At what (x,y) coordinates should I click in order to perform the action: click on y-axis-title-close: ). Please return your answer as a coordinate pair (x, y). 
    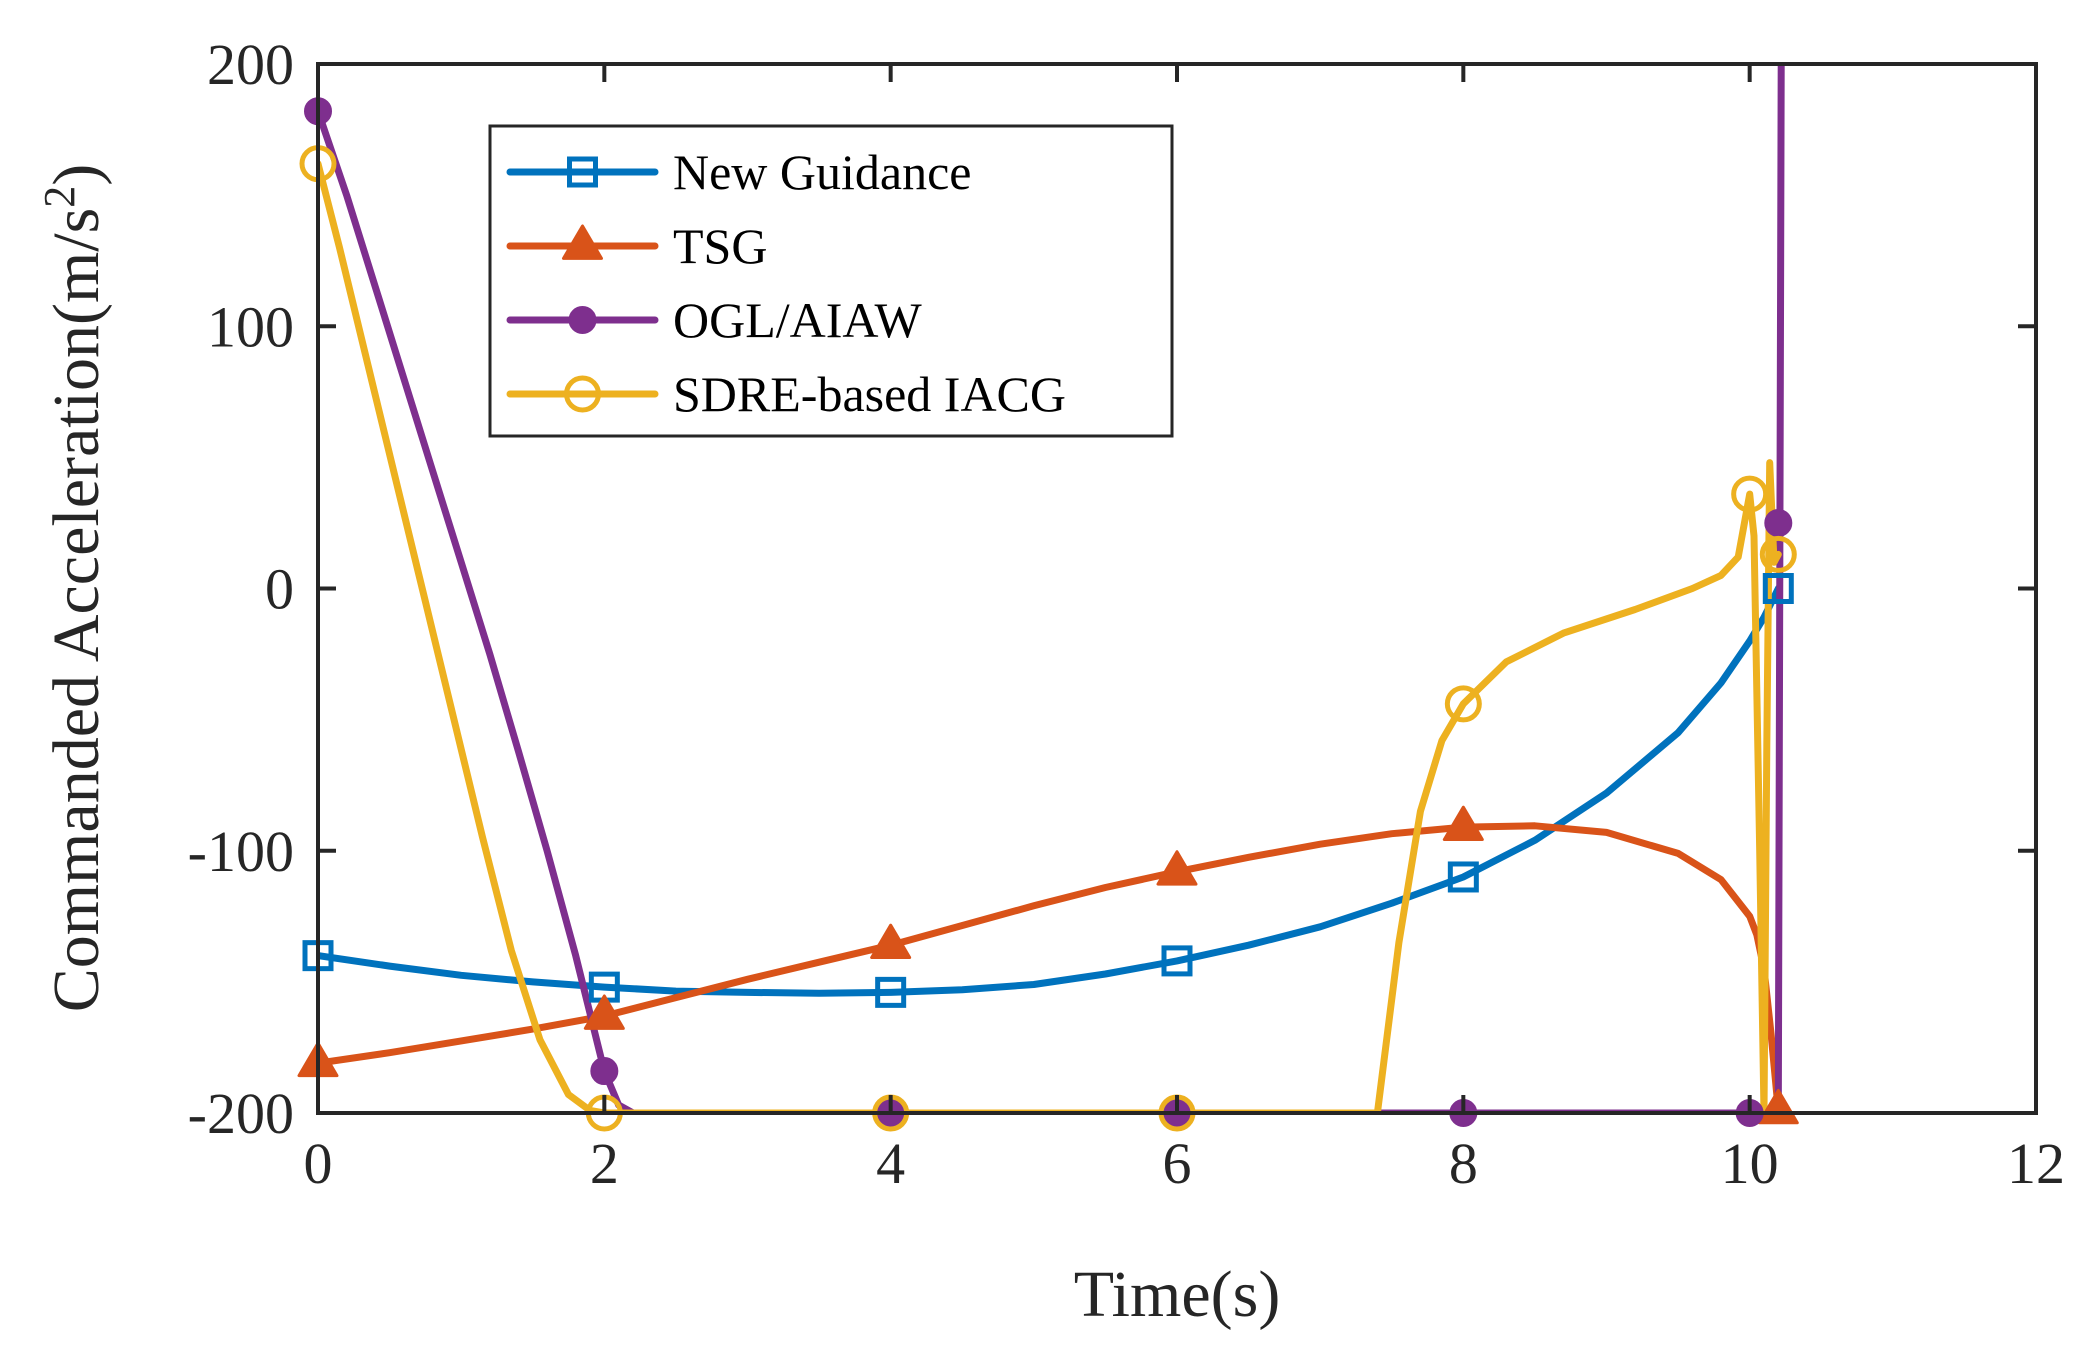
    Looking at the image, I should click on (76, 175).